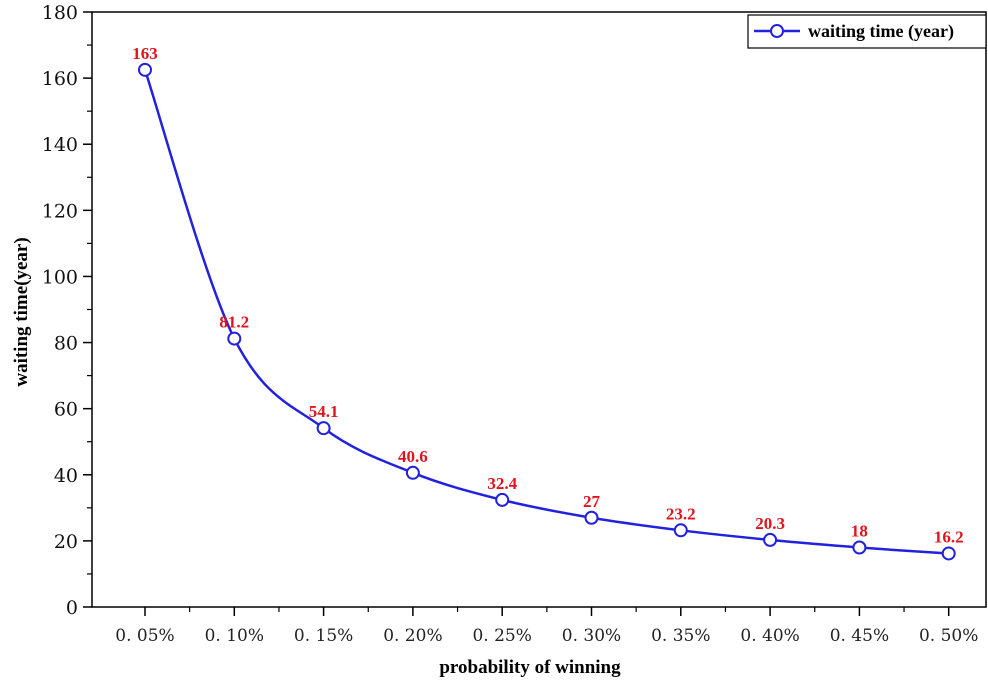  I want to click on data-label: 54.1, so click(324, 411).